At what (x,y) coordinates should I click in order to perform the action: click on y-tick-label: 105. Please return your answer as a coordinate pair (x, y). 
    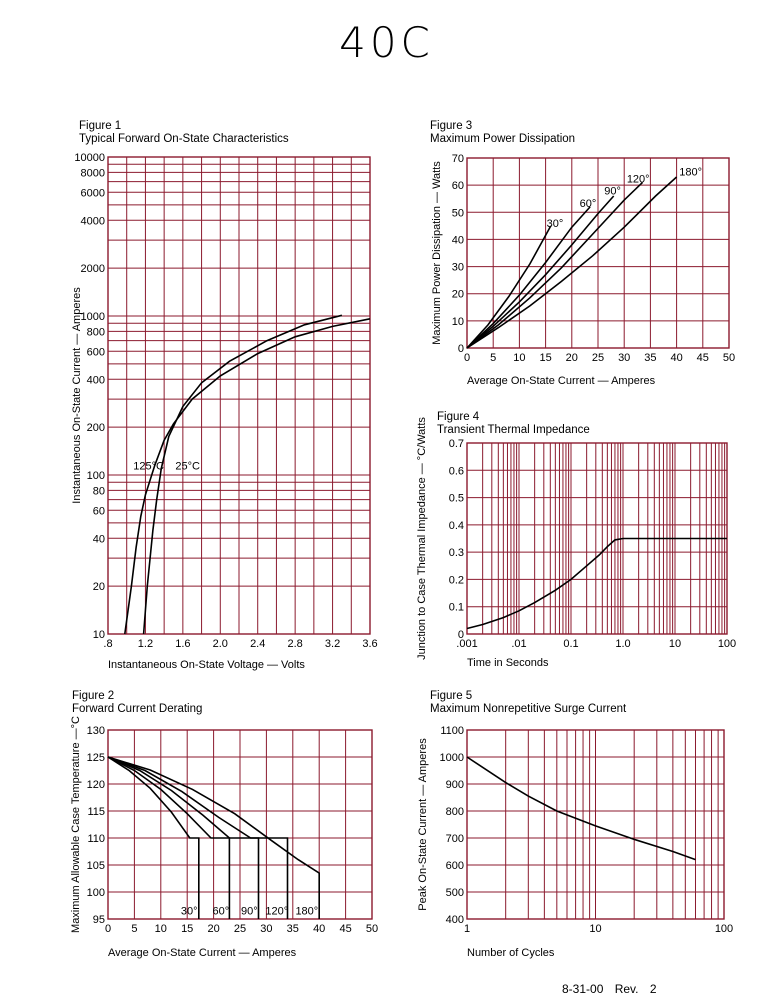
    Looking at the image, I should click on (96, 866).